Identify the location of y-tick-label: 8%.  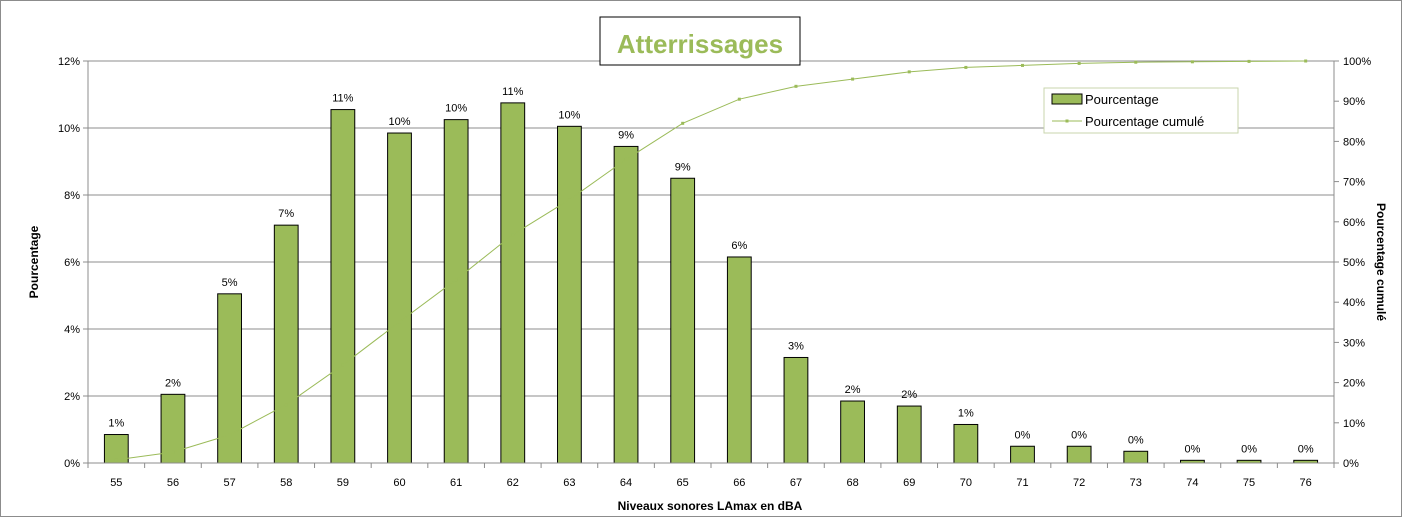
(72, 196).